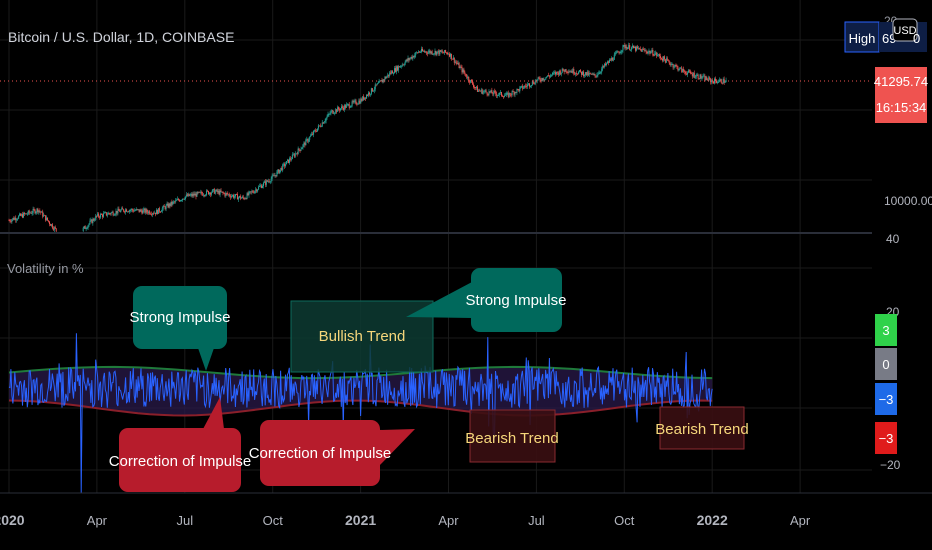 This screenshot has width=932, height=550. What do you see at coordinates (903, 35) in the screenshot?
I see `usd-badge: 69 USD 0` at bounding box center [903, 35].